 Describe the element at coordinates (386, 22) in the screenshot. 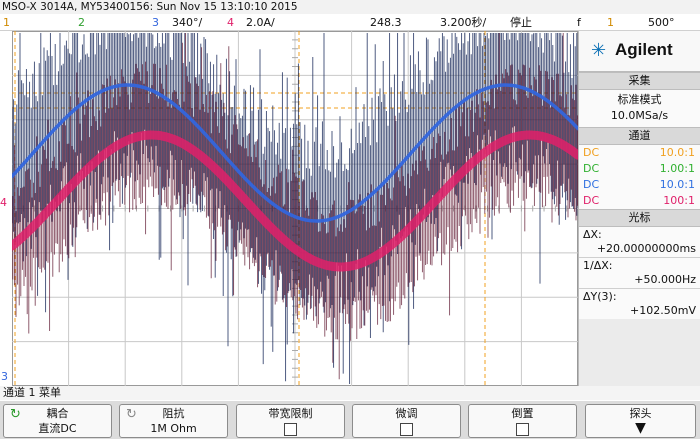

I see `horizontal-delay: 248.3` at that location.